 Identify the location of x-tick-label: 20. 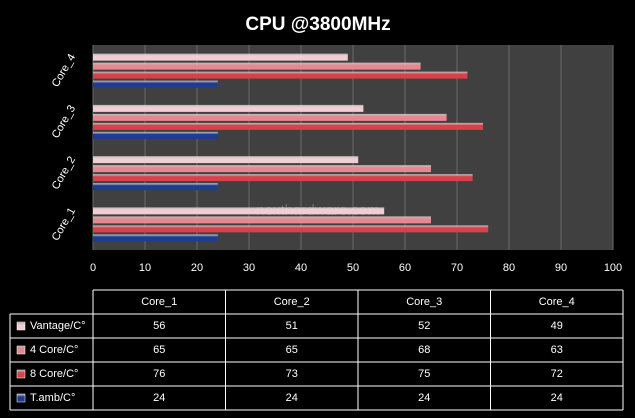
(197, 268).